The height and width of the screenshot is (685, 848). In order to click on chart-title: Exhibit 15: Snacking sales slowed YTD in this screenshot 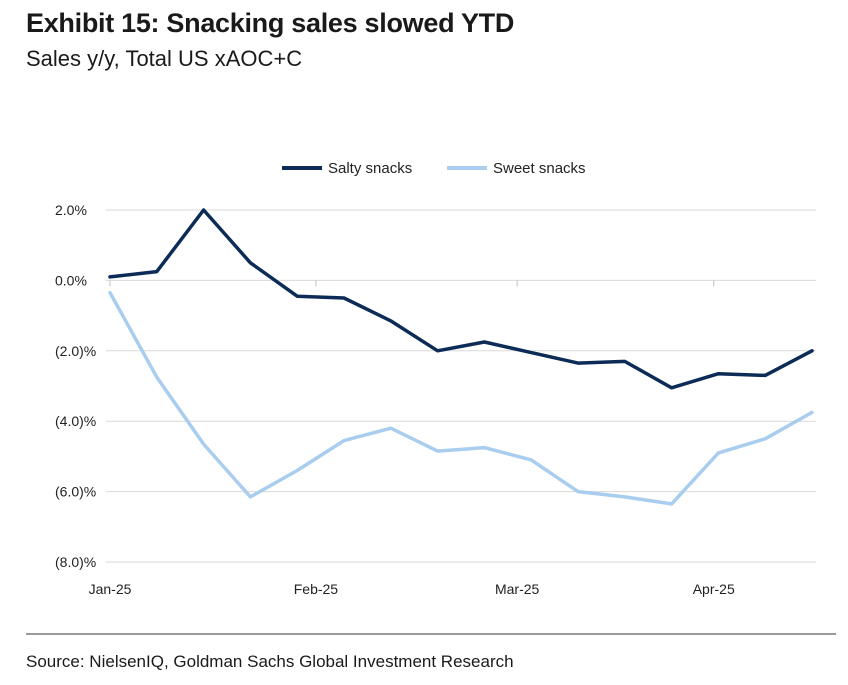, I will do `click(270, 23)`.